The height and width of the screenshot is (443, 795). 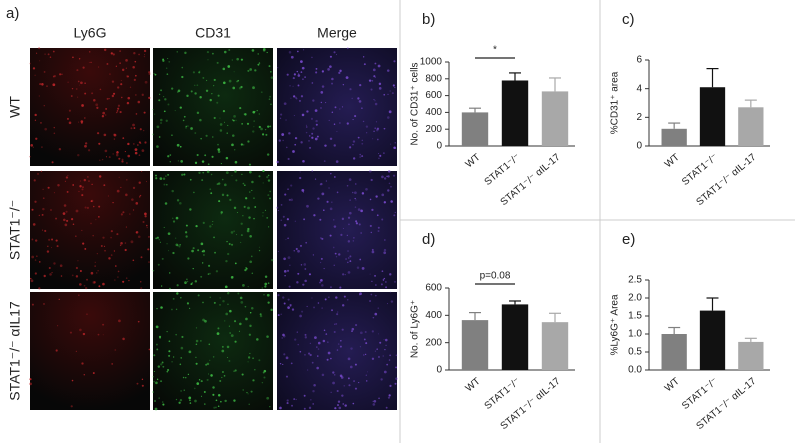 What do you see at coordinates (90, 351) in the screenshot?
I see `micrograph` at bounding box center [90, 351].